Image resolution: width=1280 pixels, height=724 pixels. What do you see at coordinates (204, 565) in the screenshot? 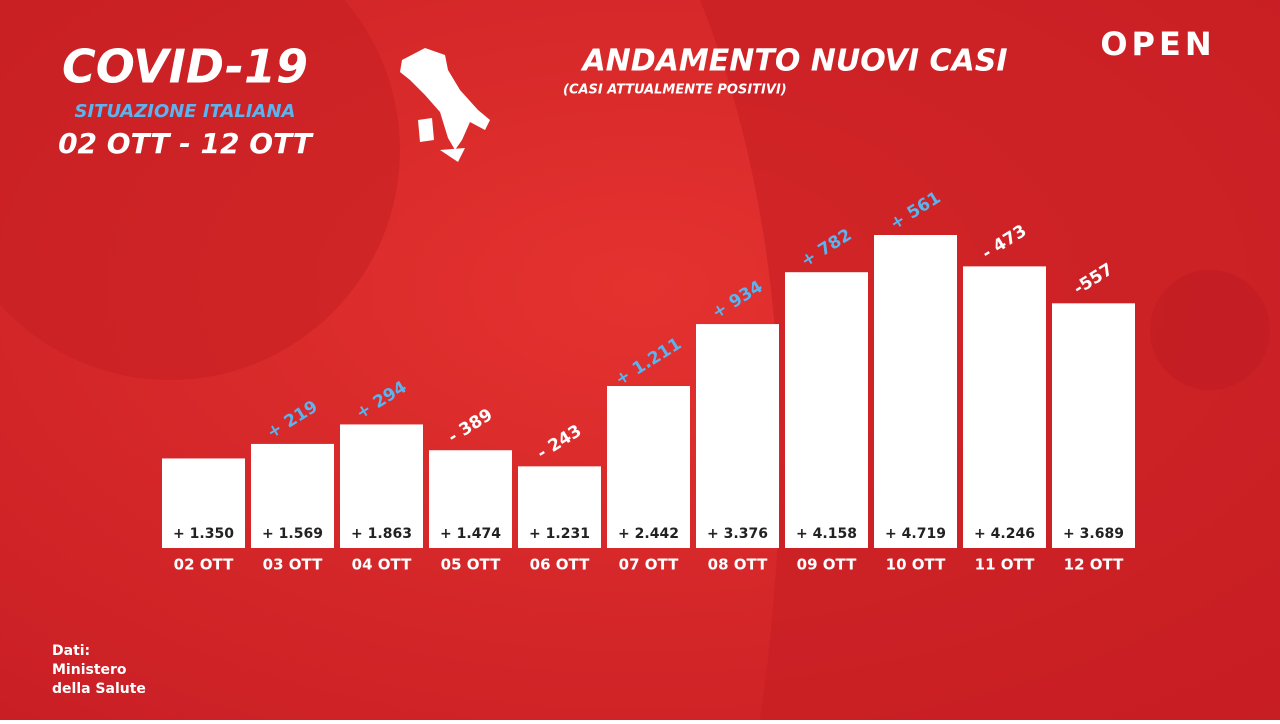
I see `x-tick-label: 02 OTT` at bounding box center [204, 565].